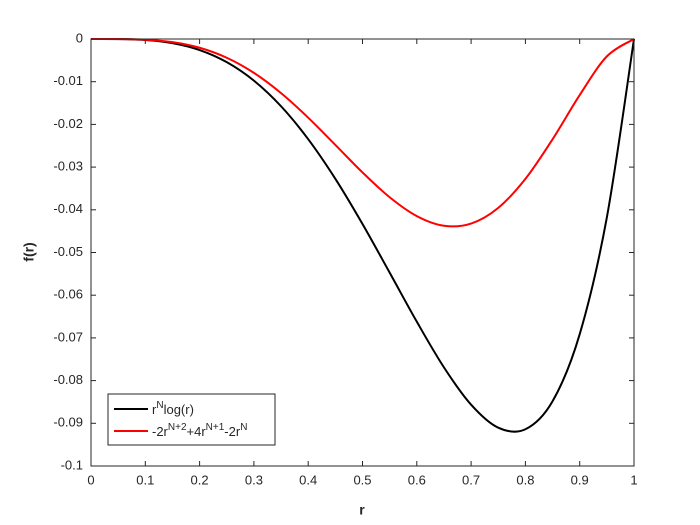 The image size is (700, 525). Describe the element at coordinates (254, 479) in the screenshot. I see `x-tick-label: 0.3` at that location.